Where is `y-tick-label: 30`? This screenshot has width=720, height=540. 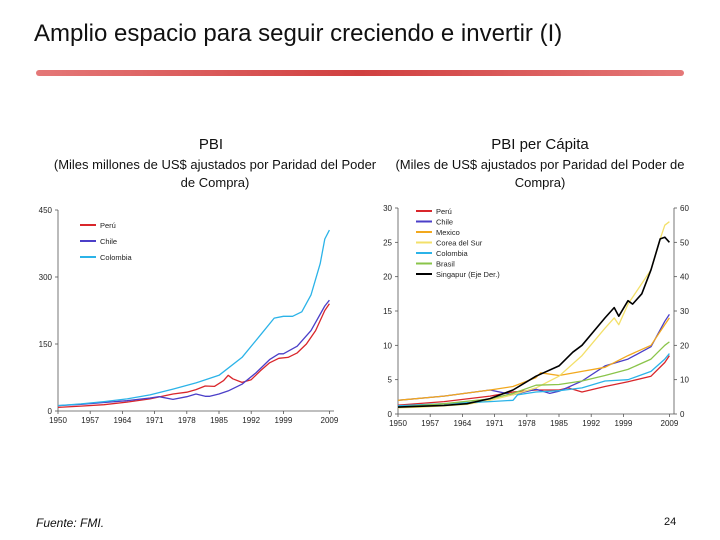 y-tick-label: 30 is located at coordinates (387, 208).